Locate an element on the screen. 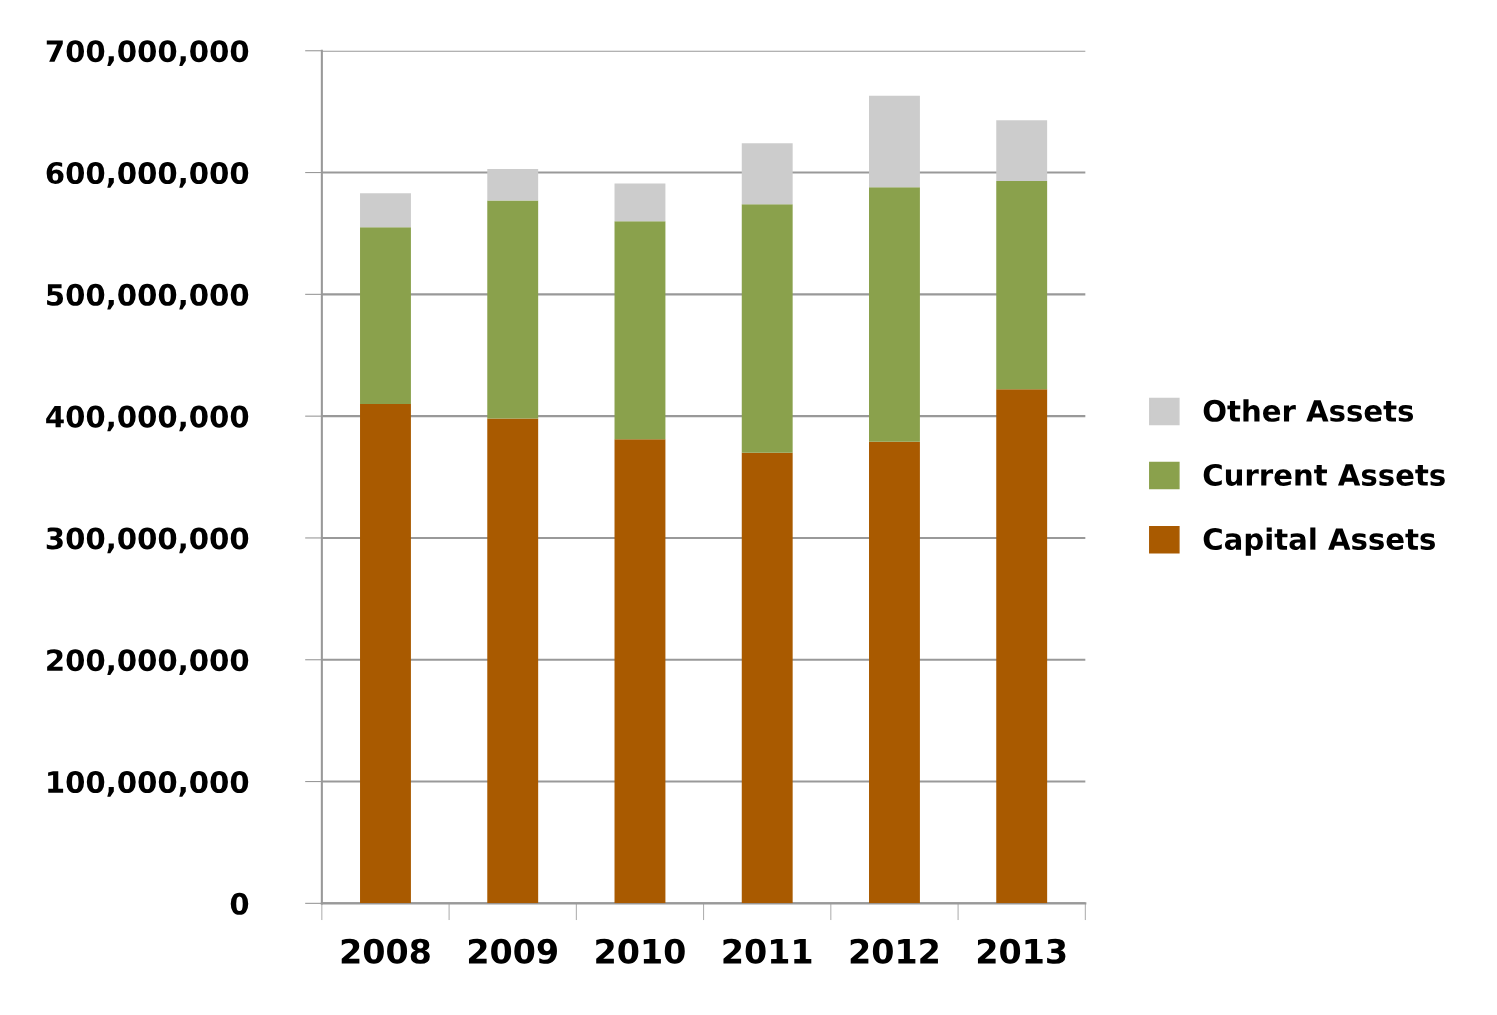 This screenshot has width=1497, height=1015. y-tick-label: 600,000,000 is located at coordinates (147, 174).